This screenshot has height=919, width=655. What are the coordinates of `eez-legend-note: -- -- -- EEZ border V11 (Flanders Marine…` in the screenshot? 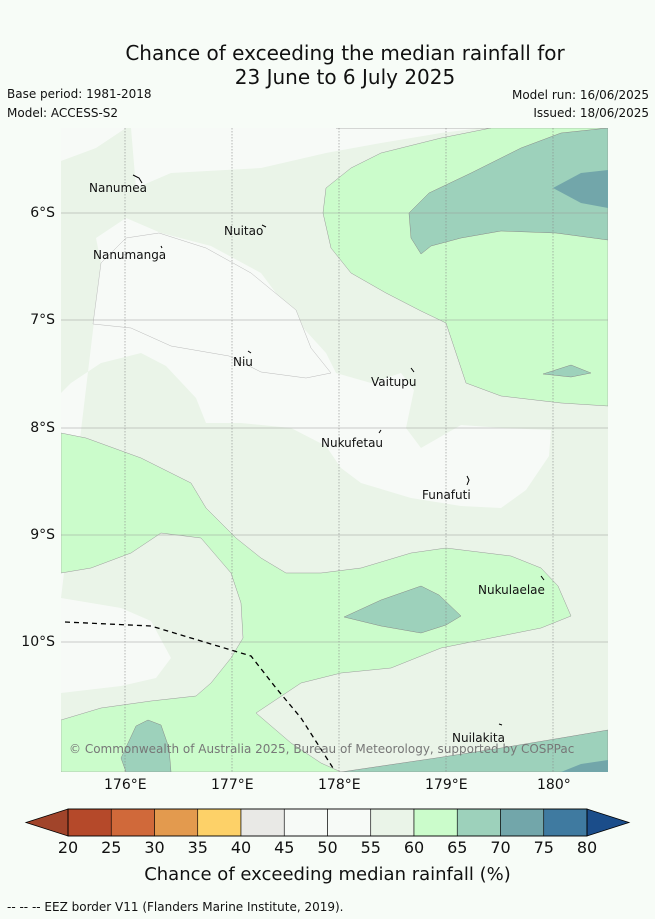 It's located at (175, 907).